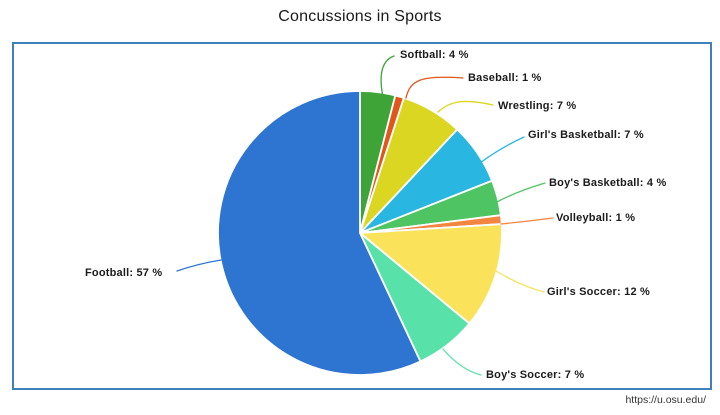 This screenshot has height=415, width=720. What do you see at coordinates (520, 281) in the screenshot?
I see `leader-line-girl-s-soccer` at bounding box center [520, 281].